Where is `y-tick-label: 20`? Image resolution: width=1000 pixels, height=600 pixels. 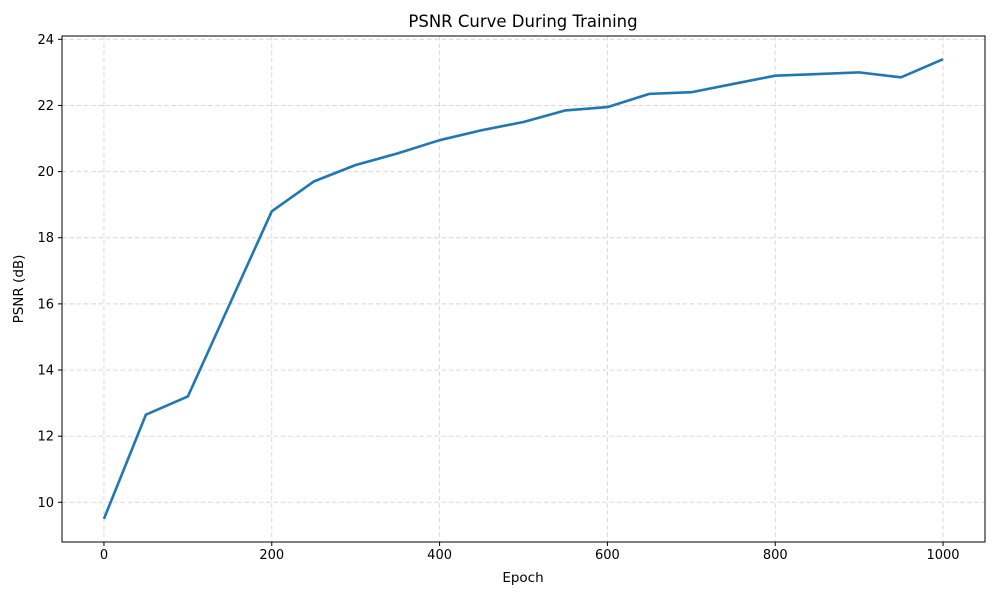 y-tick-label: 20 is located at coordinates (45, 172).